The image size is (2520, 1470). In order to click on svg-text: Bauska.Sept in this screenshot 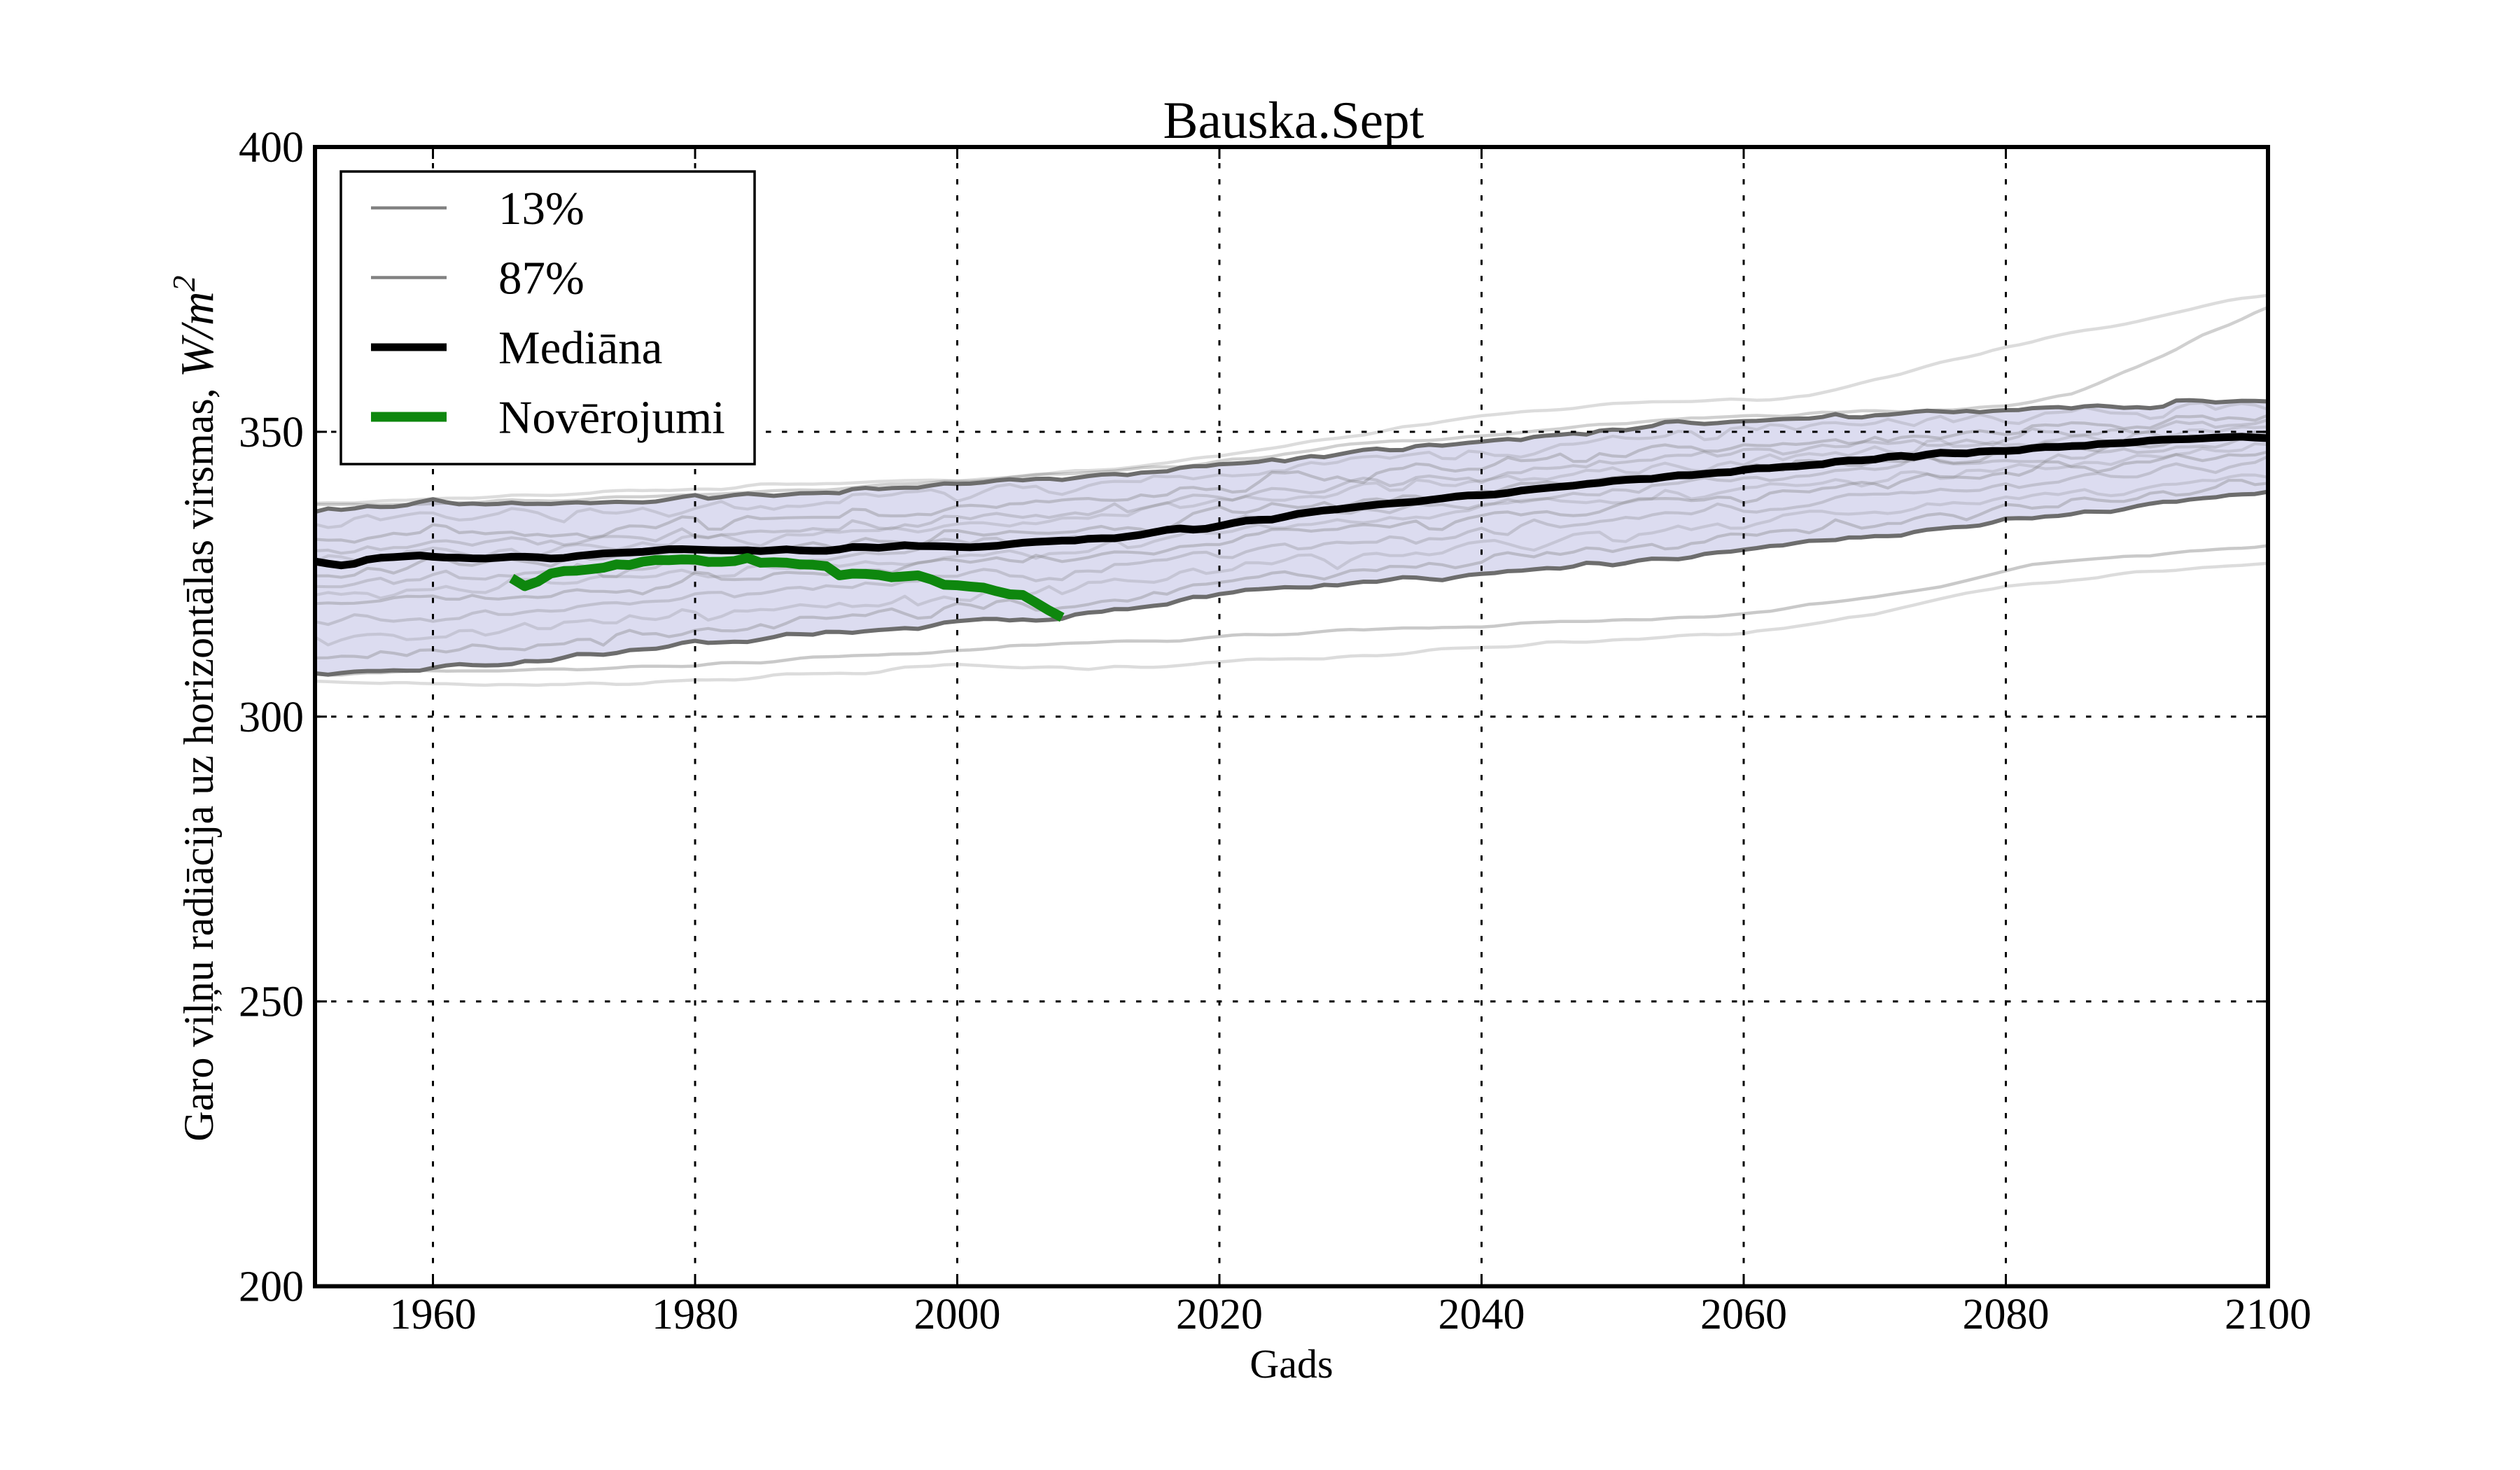, I will do `click(1293, 121)`.